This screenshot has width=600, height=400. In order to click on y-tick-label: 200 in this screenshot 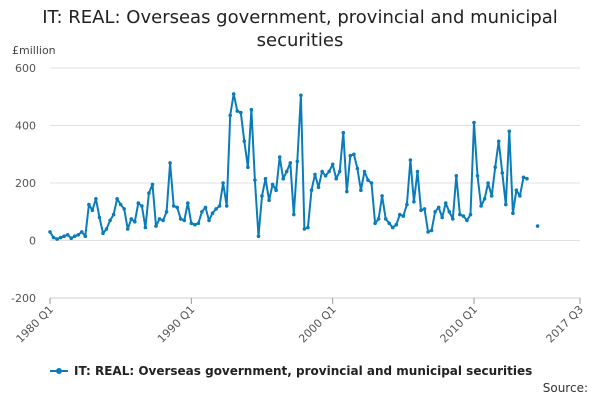, I will do `click(25, 183)`.